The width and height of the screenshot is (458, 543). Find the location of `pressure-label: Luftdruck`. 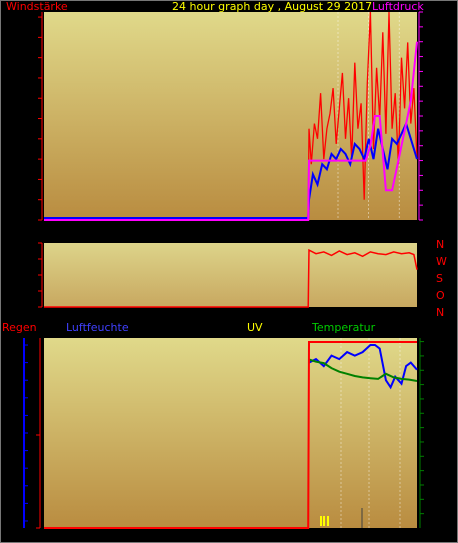

pressure-label: Luftdruck is located at coordinates (398, 6).